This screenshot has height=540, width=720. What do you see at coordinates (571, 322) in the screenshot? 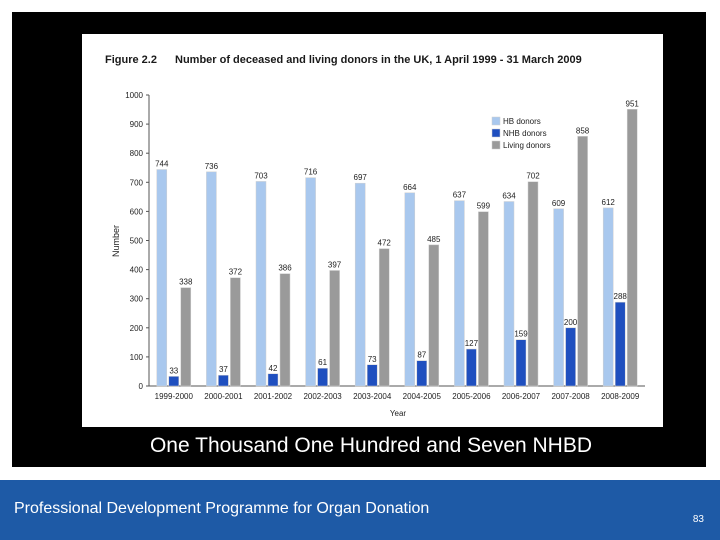
I see `data-label: 200` at bounding box center [571, 322].